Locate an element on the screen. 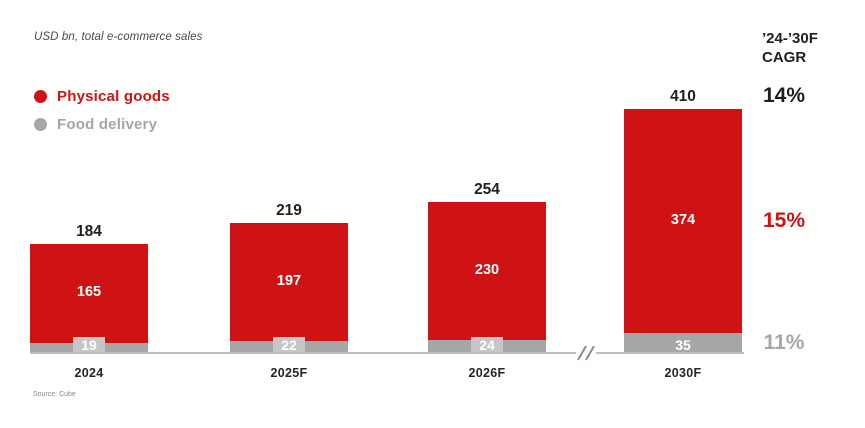 This screenshot has height=428, width=865. chart-title: USD bn, total e-commerce sales is located at coordinates (118, 37).